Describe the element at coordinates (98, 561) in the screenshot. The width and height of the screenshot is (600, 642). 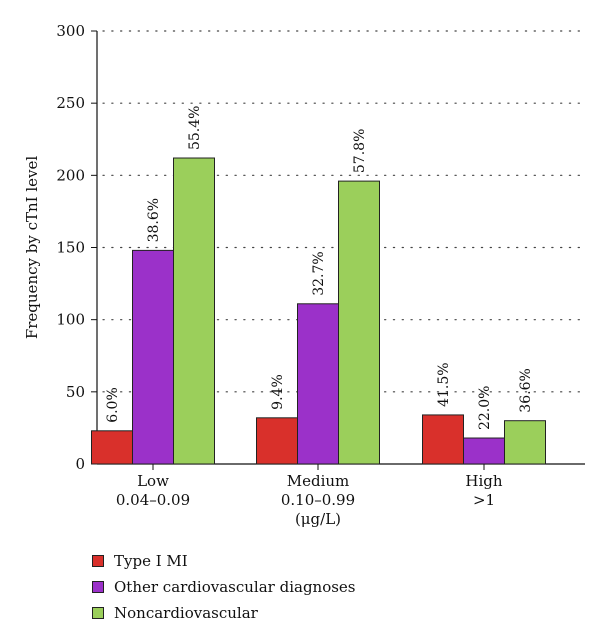
I see `legend-swatch-type-i-mi` at that location.